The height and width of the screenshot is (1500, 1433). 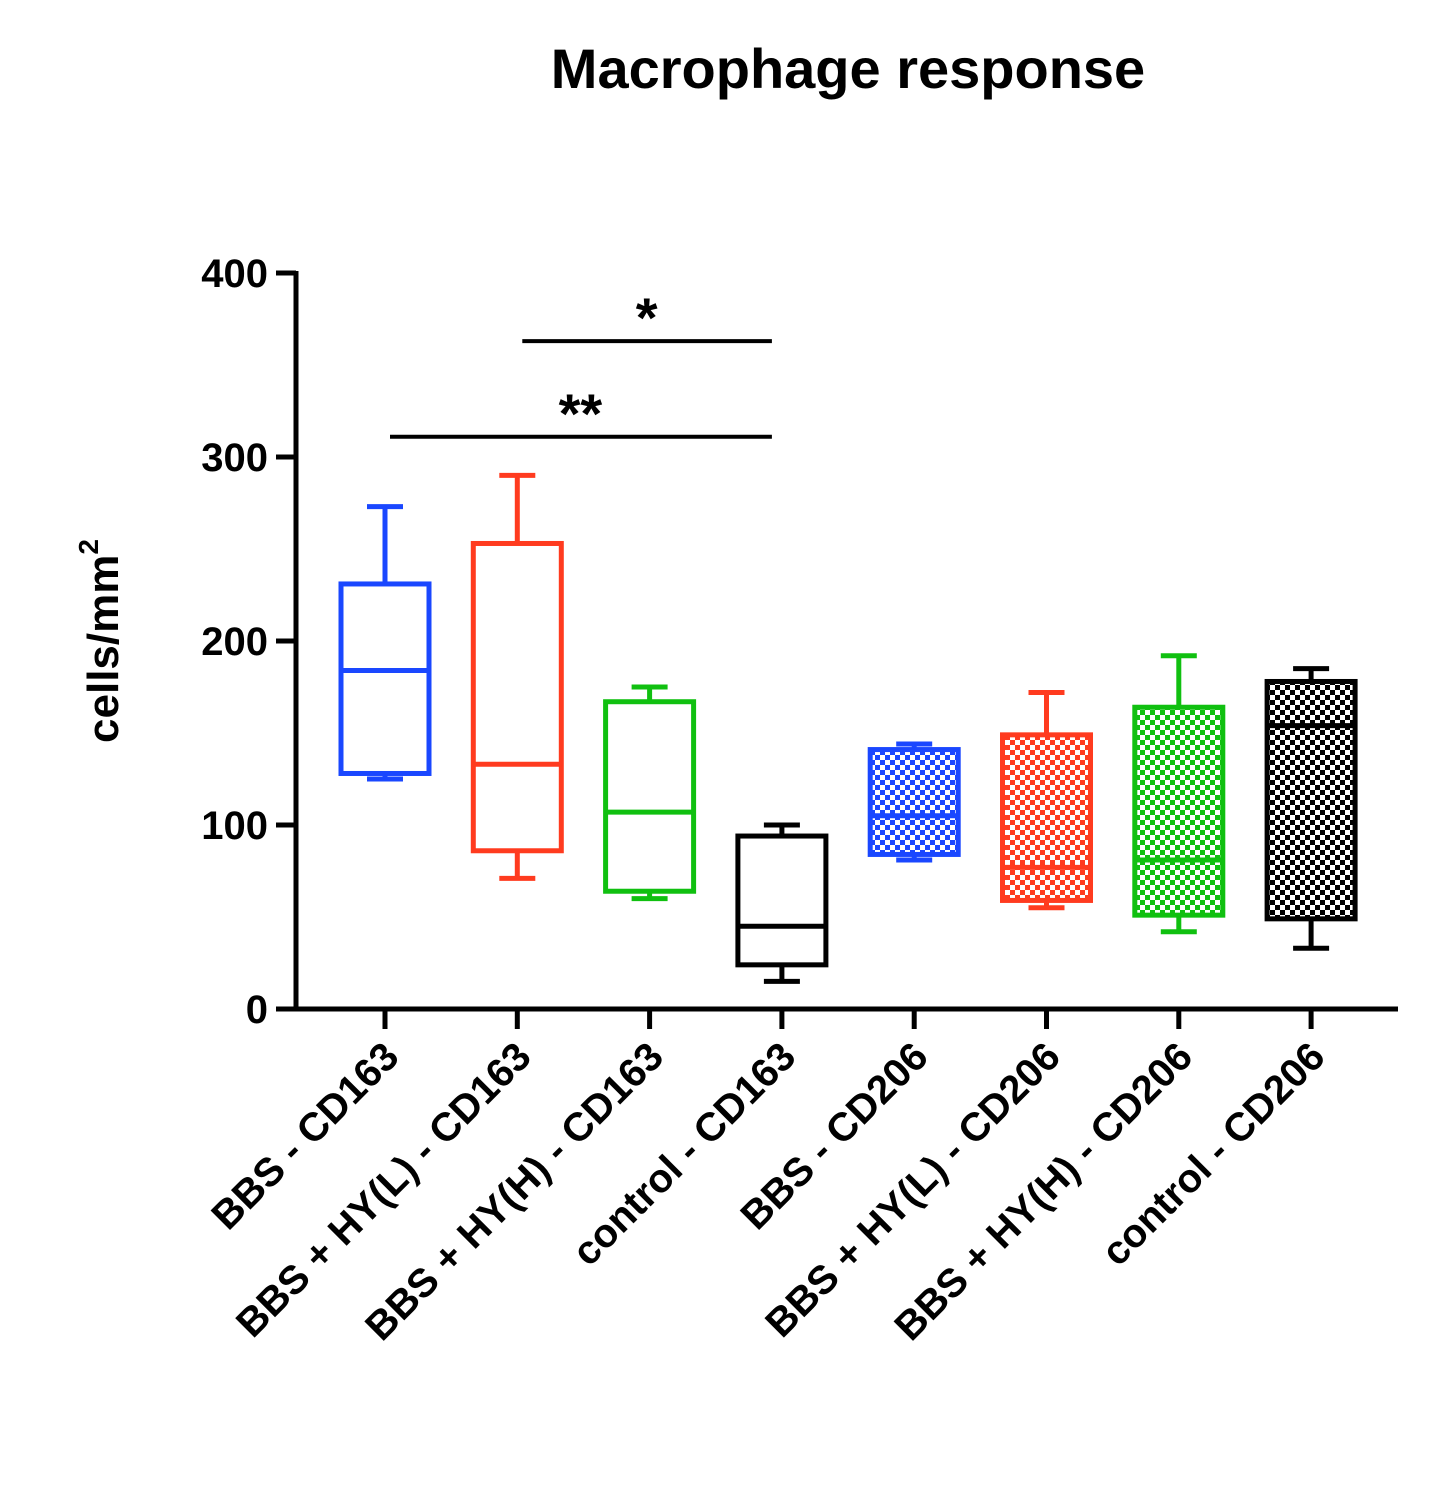 I want to click on significance-label: **, so click(x=581, y=413).